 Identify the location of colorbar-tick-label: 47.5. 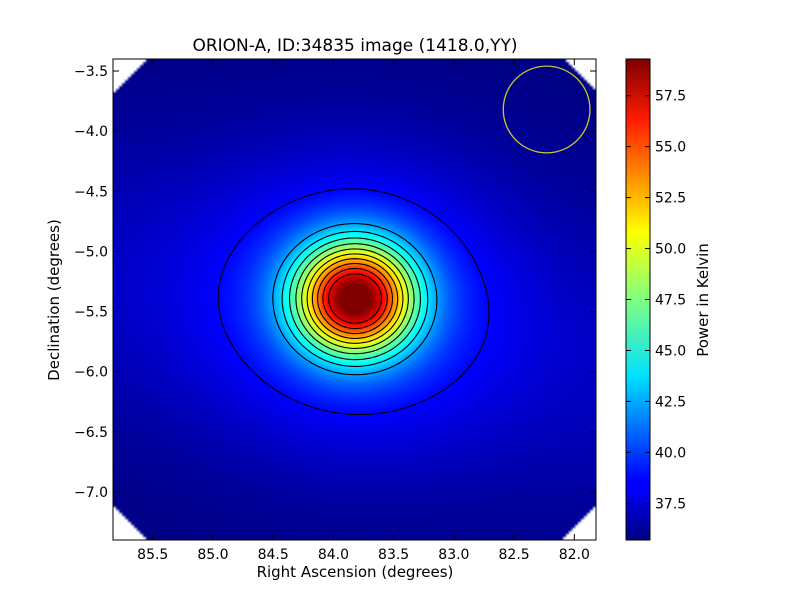
(670, 301).